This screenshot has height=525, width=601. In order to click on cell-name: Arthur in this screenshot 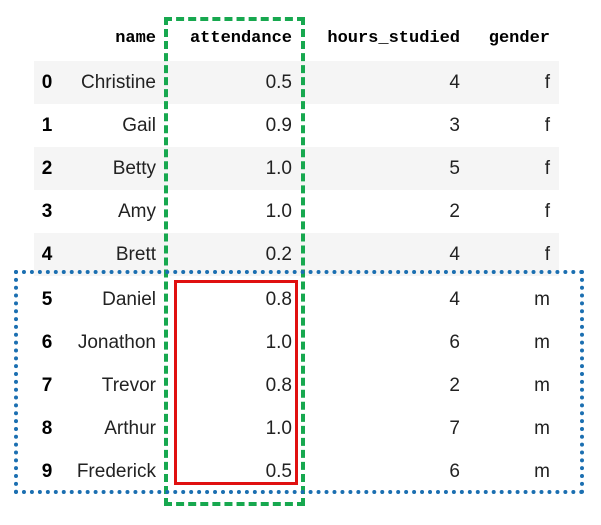, I will do `click(130, 428)`.